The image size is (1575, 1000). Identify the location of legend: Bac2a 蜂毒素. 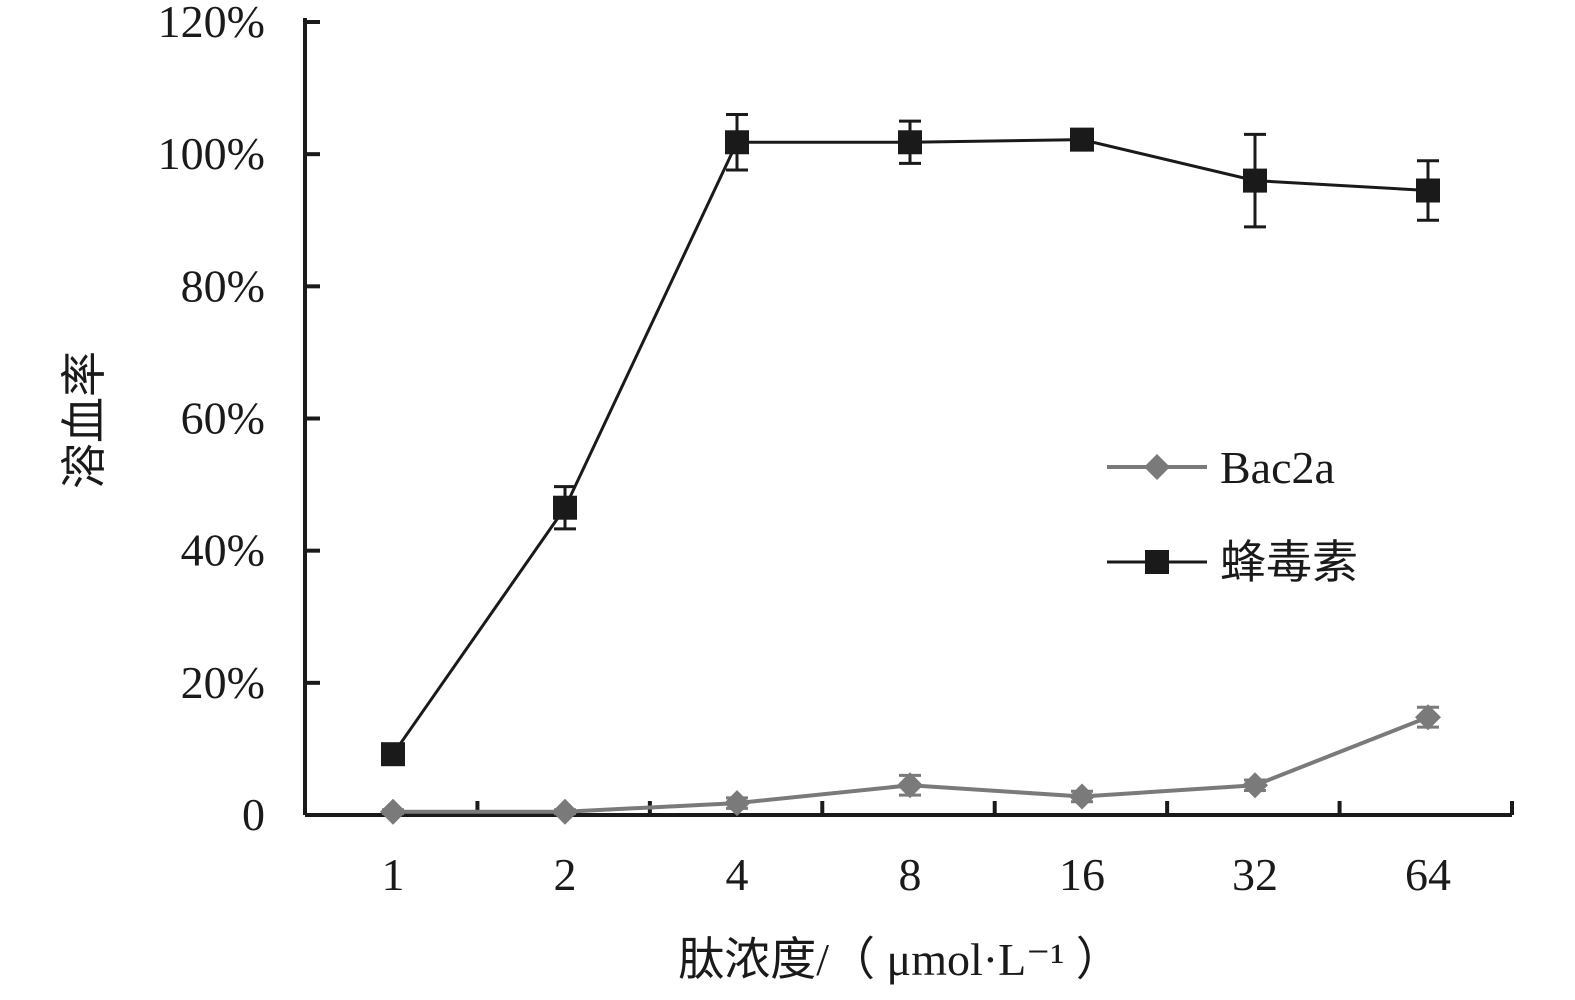
(1232, 515).